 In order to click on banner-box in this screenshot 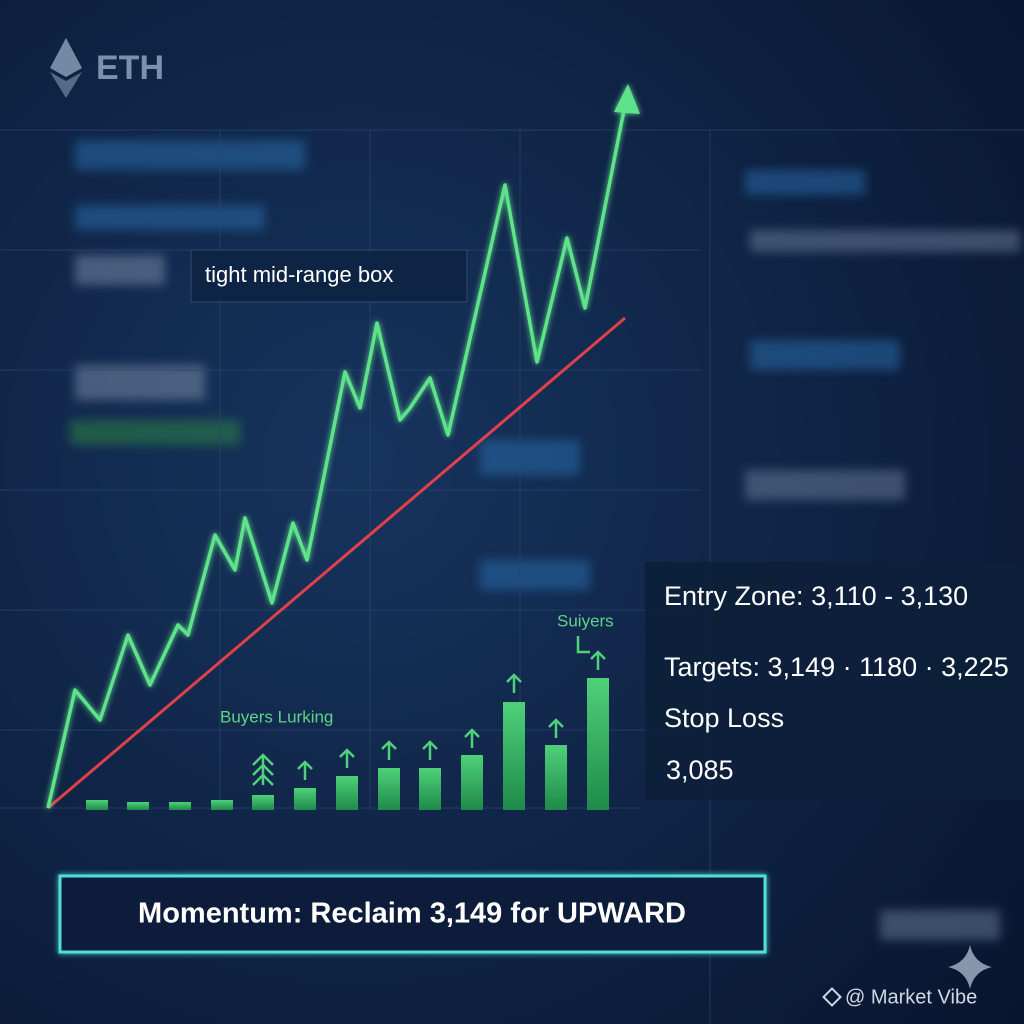, I will do `click(412, 914)`.